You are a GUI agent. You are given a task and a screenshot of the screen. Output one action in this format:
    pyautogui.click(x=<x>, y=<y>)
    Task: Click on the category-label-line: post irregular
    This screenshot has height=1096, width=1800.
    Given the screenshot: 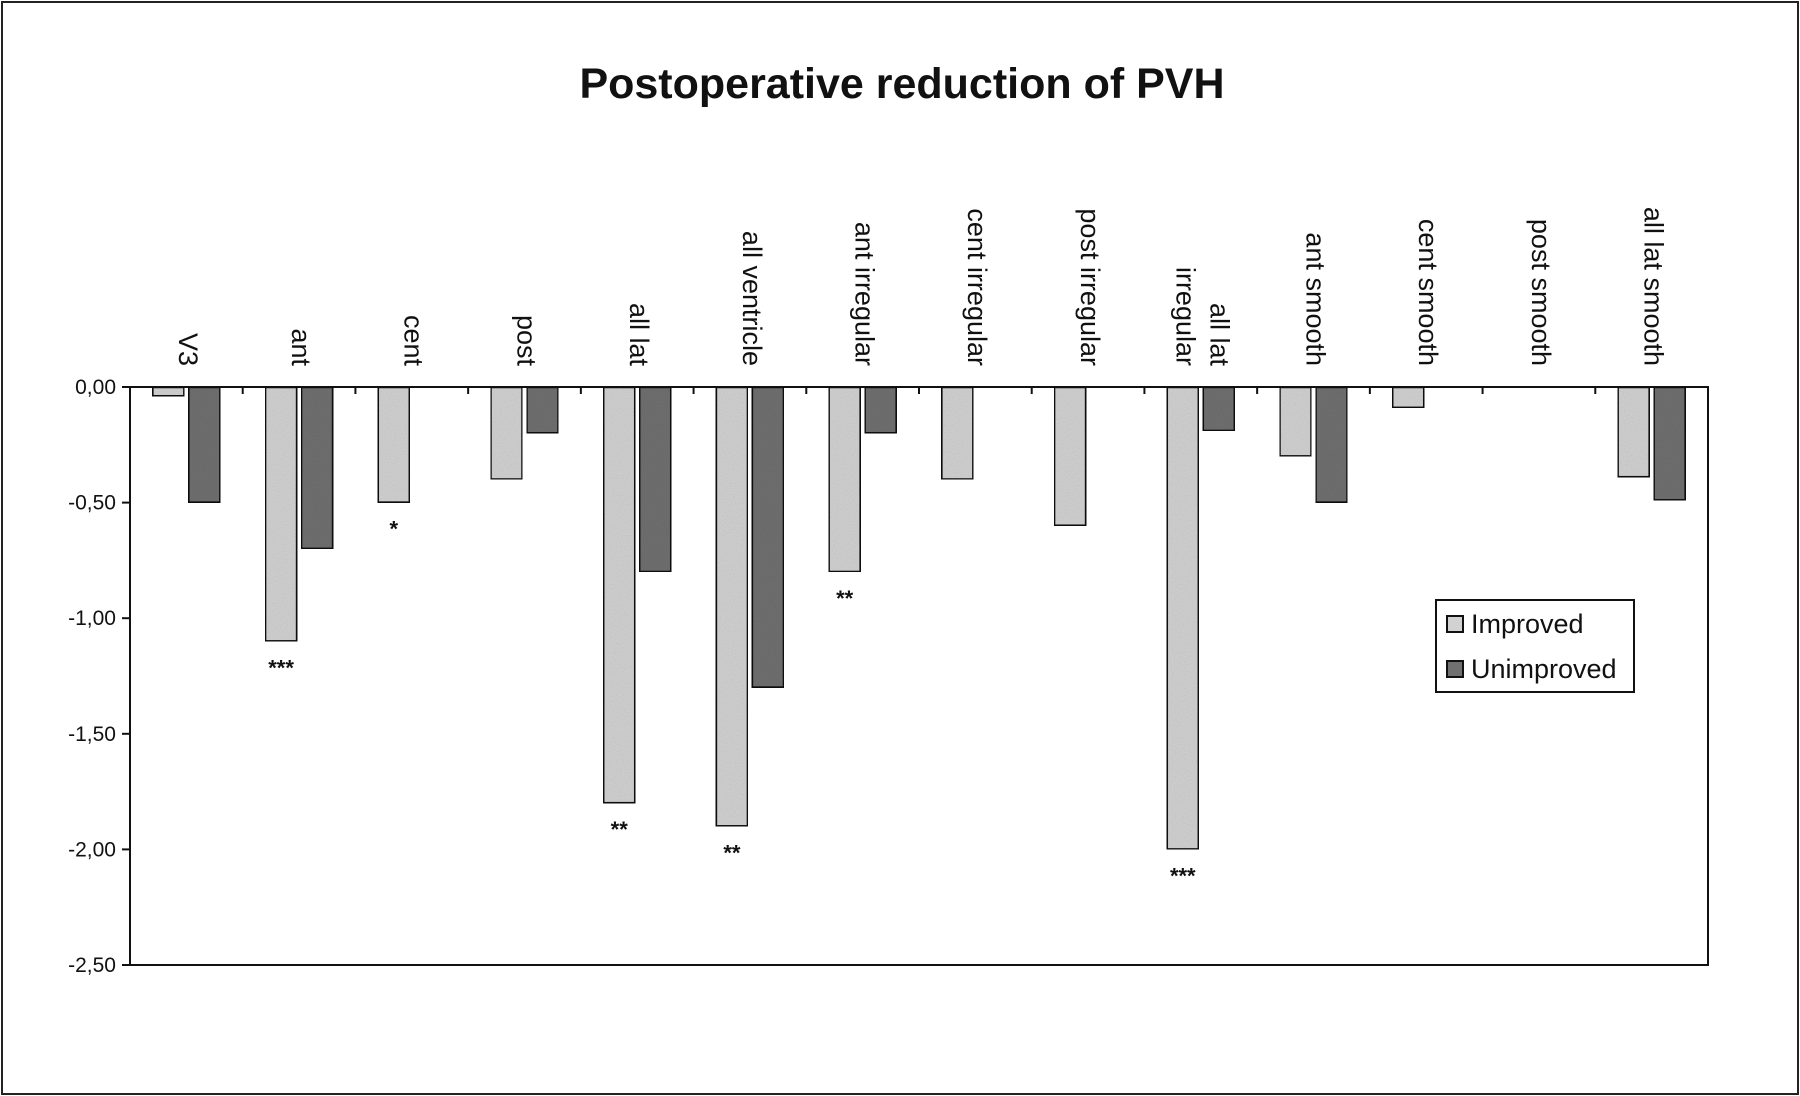 What is the action you would take?
    pyautogui.click(x=1090, y=287)
    